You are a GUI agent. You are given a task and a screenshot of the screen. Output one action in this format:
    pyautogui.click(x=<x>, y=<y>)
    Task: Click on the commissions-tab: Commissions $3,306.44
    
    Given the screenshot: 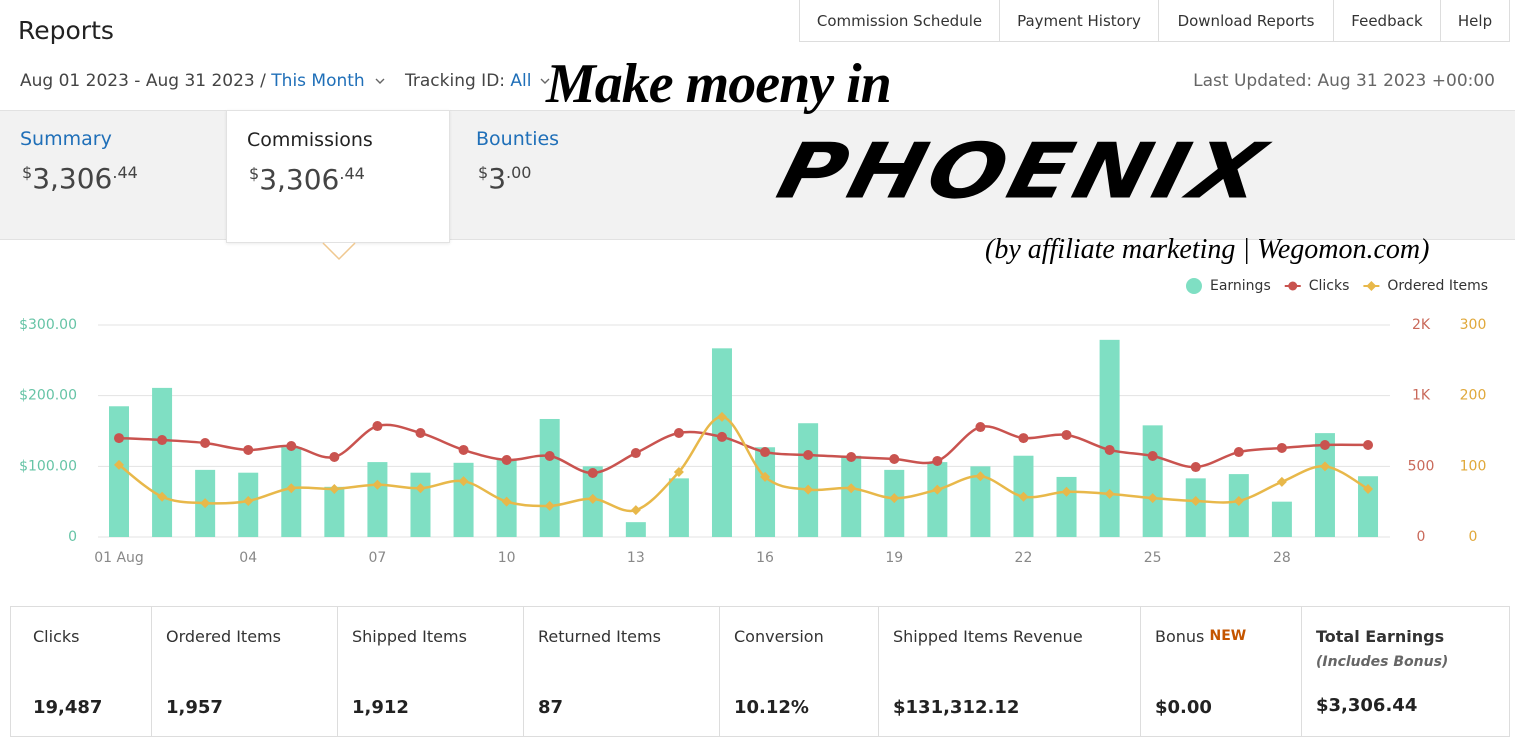 What is the action you would take?
    pyautogui.click(x=338, y=176)
    